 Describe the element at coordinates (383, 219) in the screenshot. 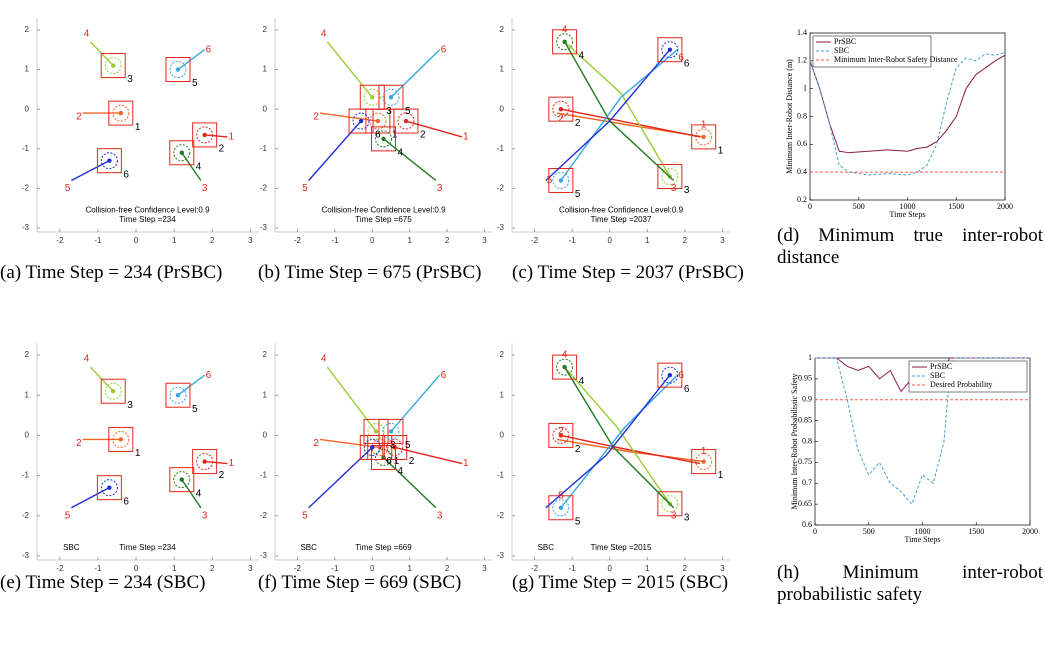

I see `annotation: Time Step =675` at that location.